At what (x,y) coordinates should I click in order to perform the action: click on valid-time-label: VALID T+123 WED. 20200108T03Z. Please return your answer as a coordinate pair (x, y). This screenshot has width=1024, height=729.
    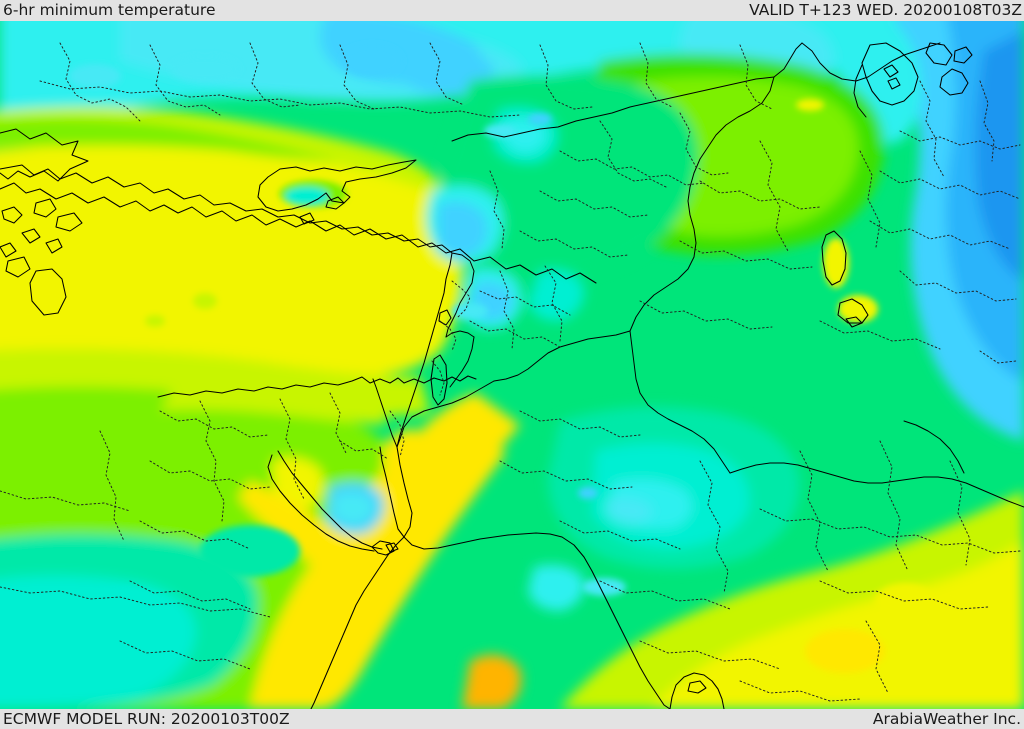
    Looking at the image, I should click on (885, 10).